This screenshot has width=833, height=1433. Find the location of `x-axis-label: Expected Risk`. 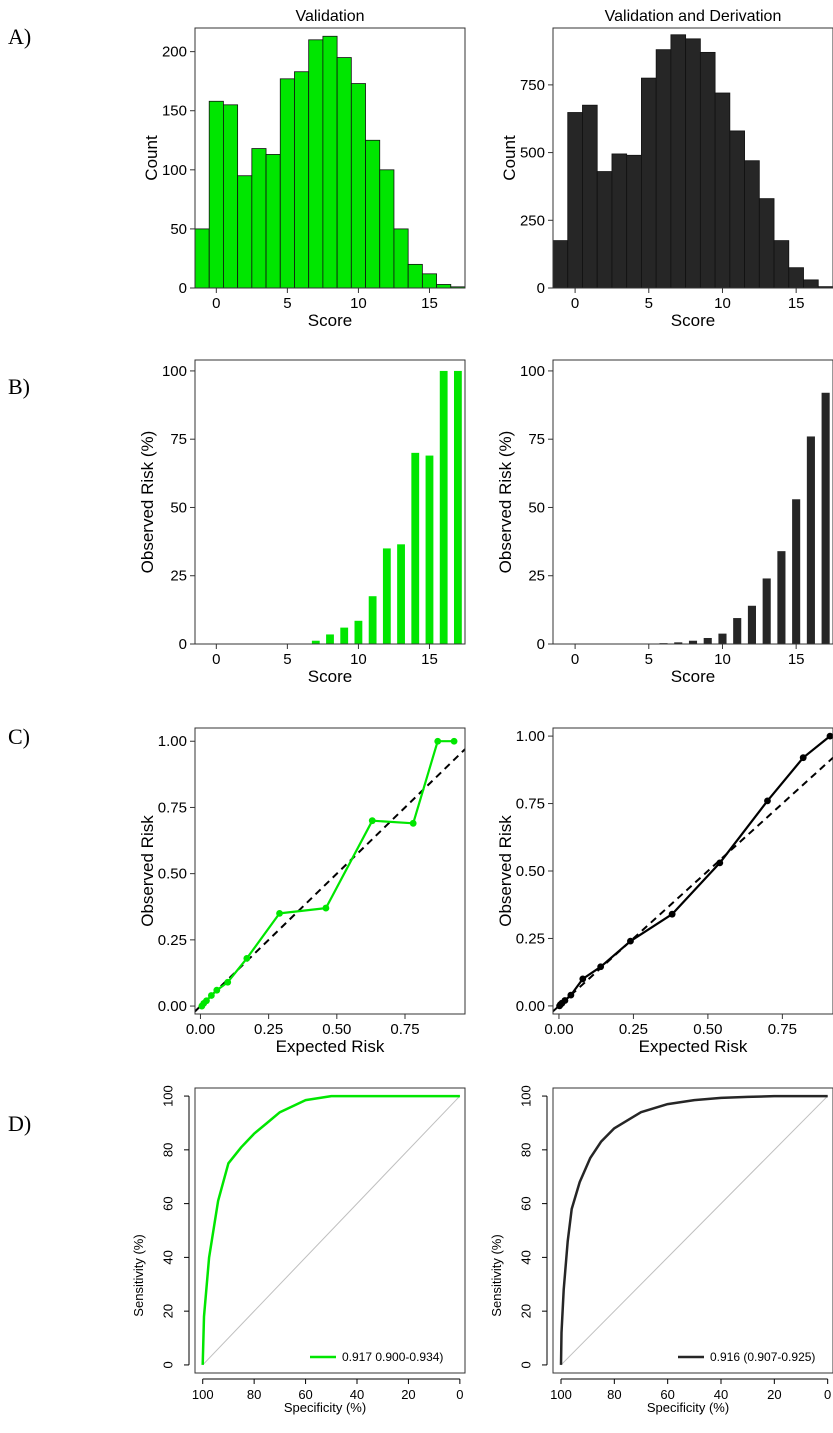

x-axis-label: Expected Risk is located at coordinates (330, 1046).